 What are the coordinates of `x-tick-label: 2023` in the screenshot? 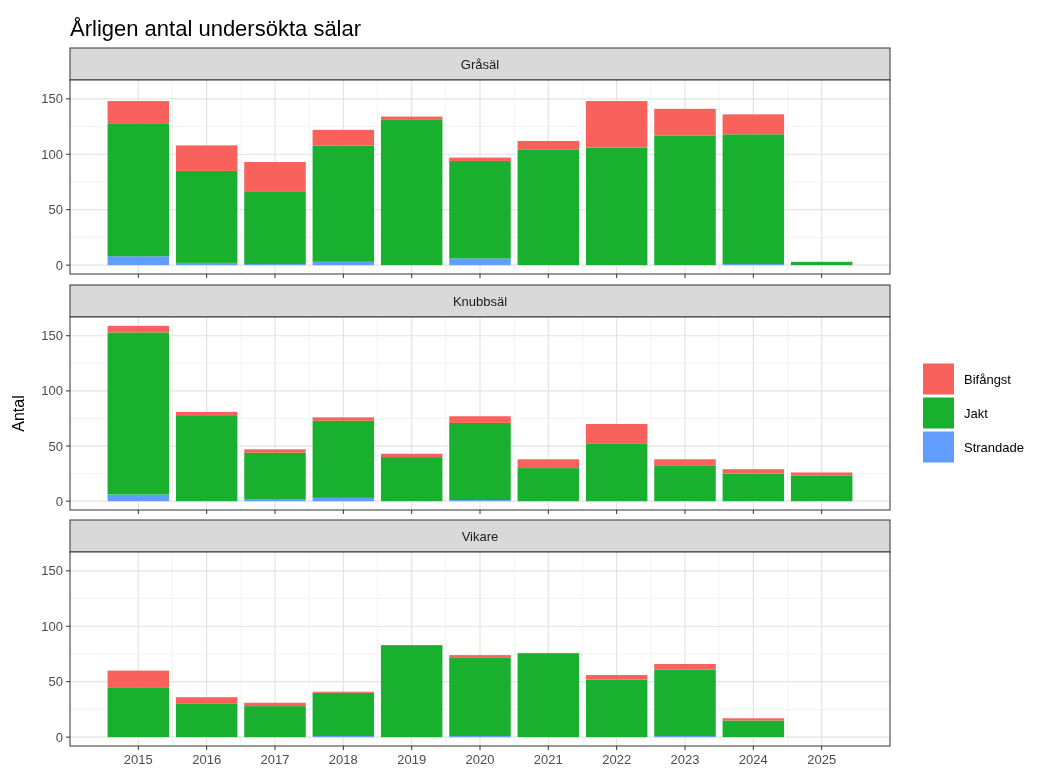 It's located at (685, 759).